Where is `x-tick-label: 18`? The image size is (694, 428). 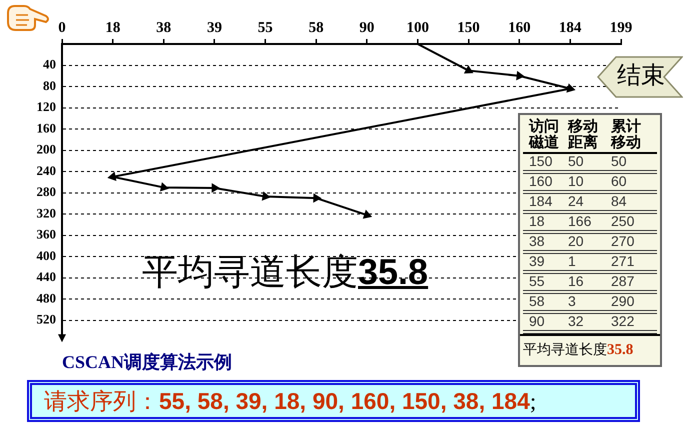 x-tick-label: 18 is located at coordinates (112, 28).